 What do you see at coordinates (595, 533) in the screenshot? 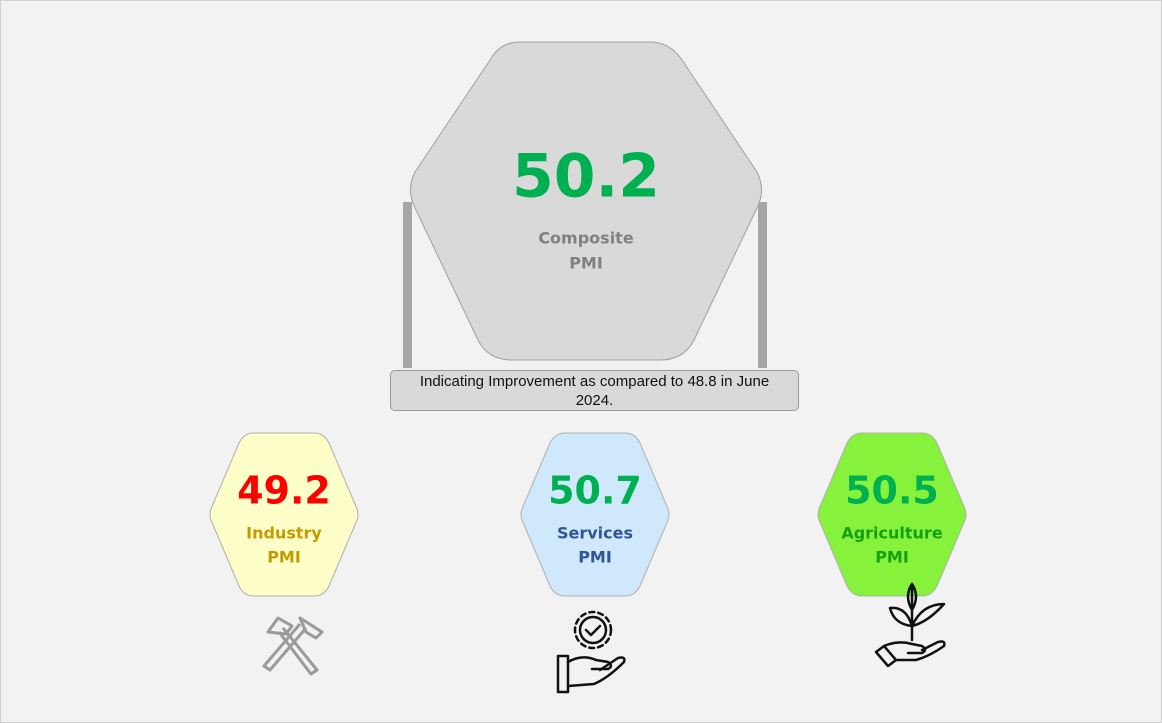
I see `services-label: Services` at bounding box center [595, 533].